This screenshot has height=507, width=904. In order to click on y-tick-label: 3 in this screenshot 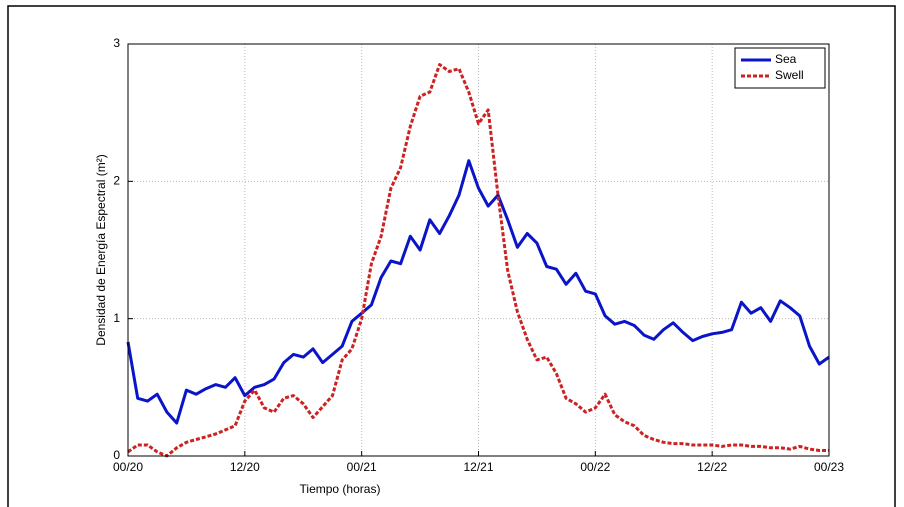, I will do `click(116, 43)`.